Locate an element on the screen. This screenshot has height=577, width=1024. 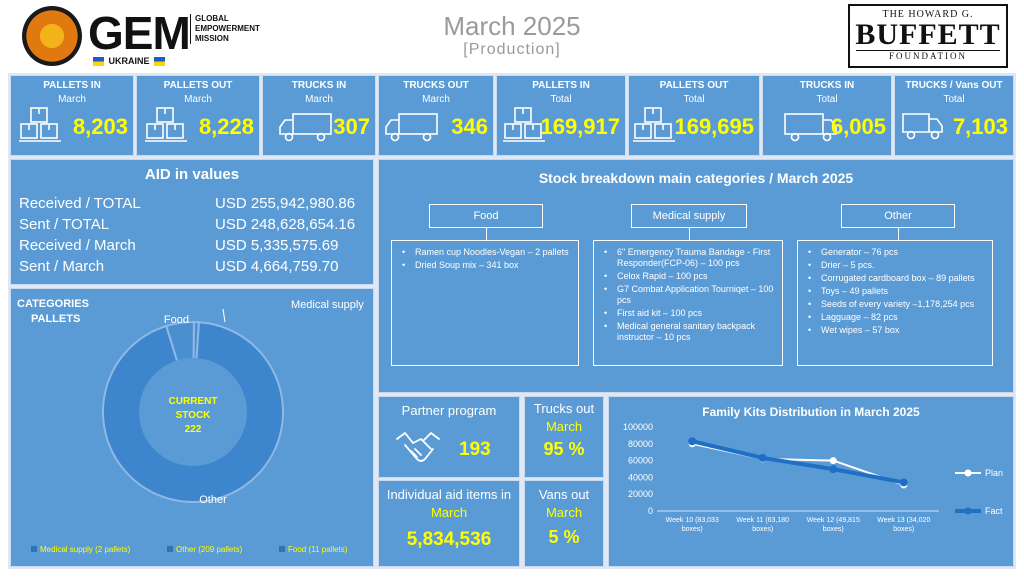
kpi-tile: TRUCKS / Vans OUT Total 7,103 is located at coordinates (954, 115).